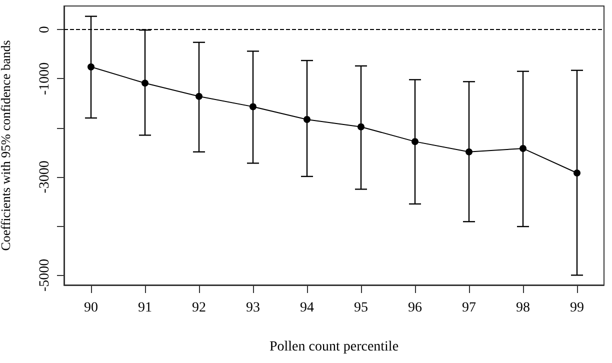 Image resolution: width=612 pixels, height=363 pixels. I want to click on y-axis-title: Coefficients with 95% confidence bands, so click(6, 145).